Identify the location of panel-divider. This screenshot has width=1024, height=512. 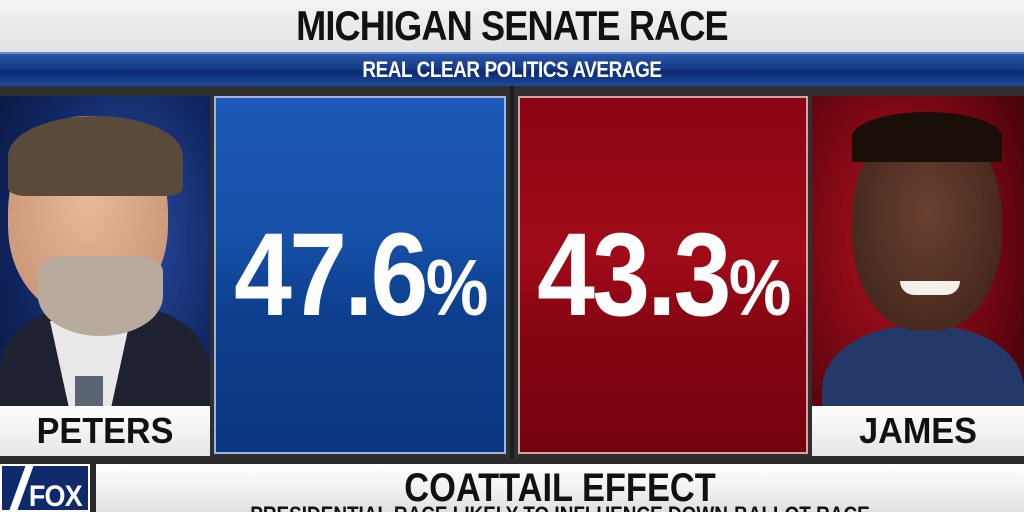
(512, 272).